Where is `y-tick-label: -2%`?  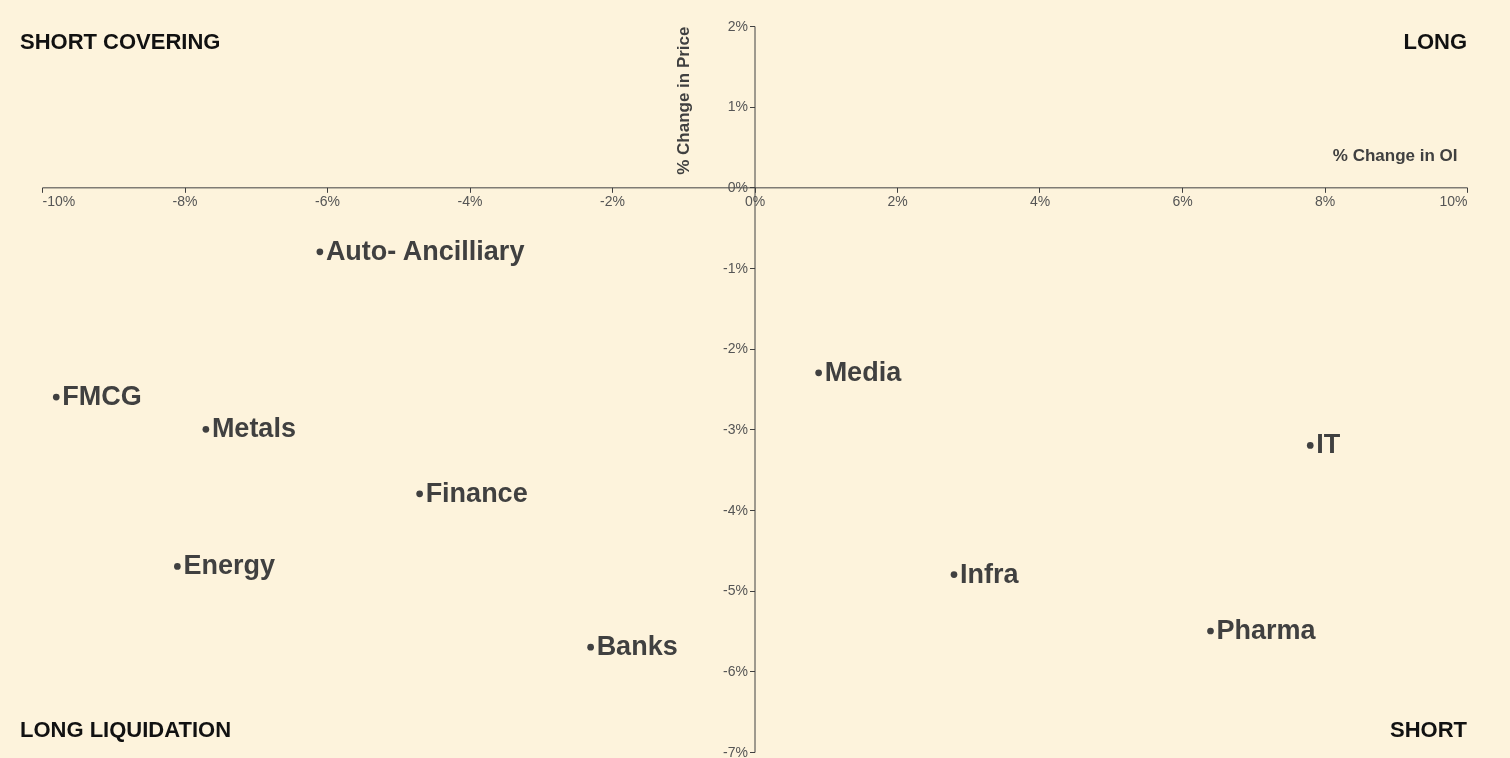
y-tick-label: -2% is located at coordinates (735, 348).